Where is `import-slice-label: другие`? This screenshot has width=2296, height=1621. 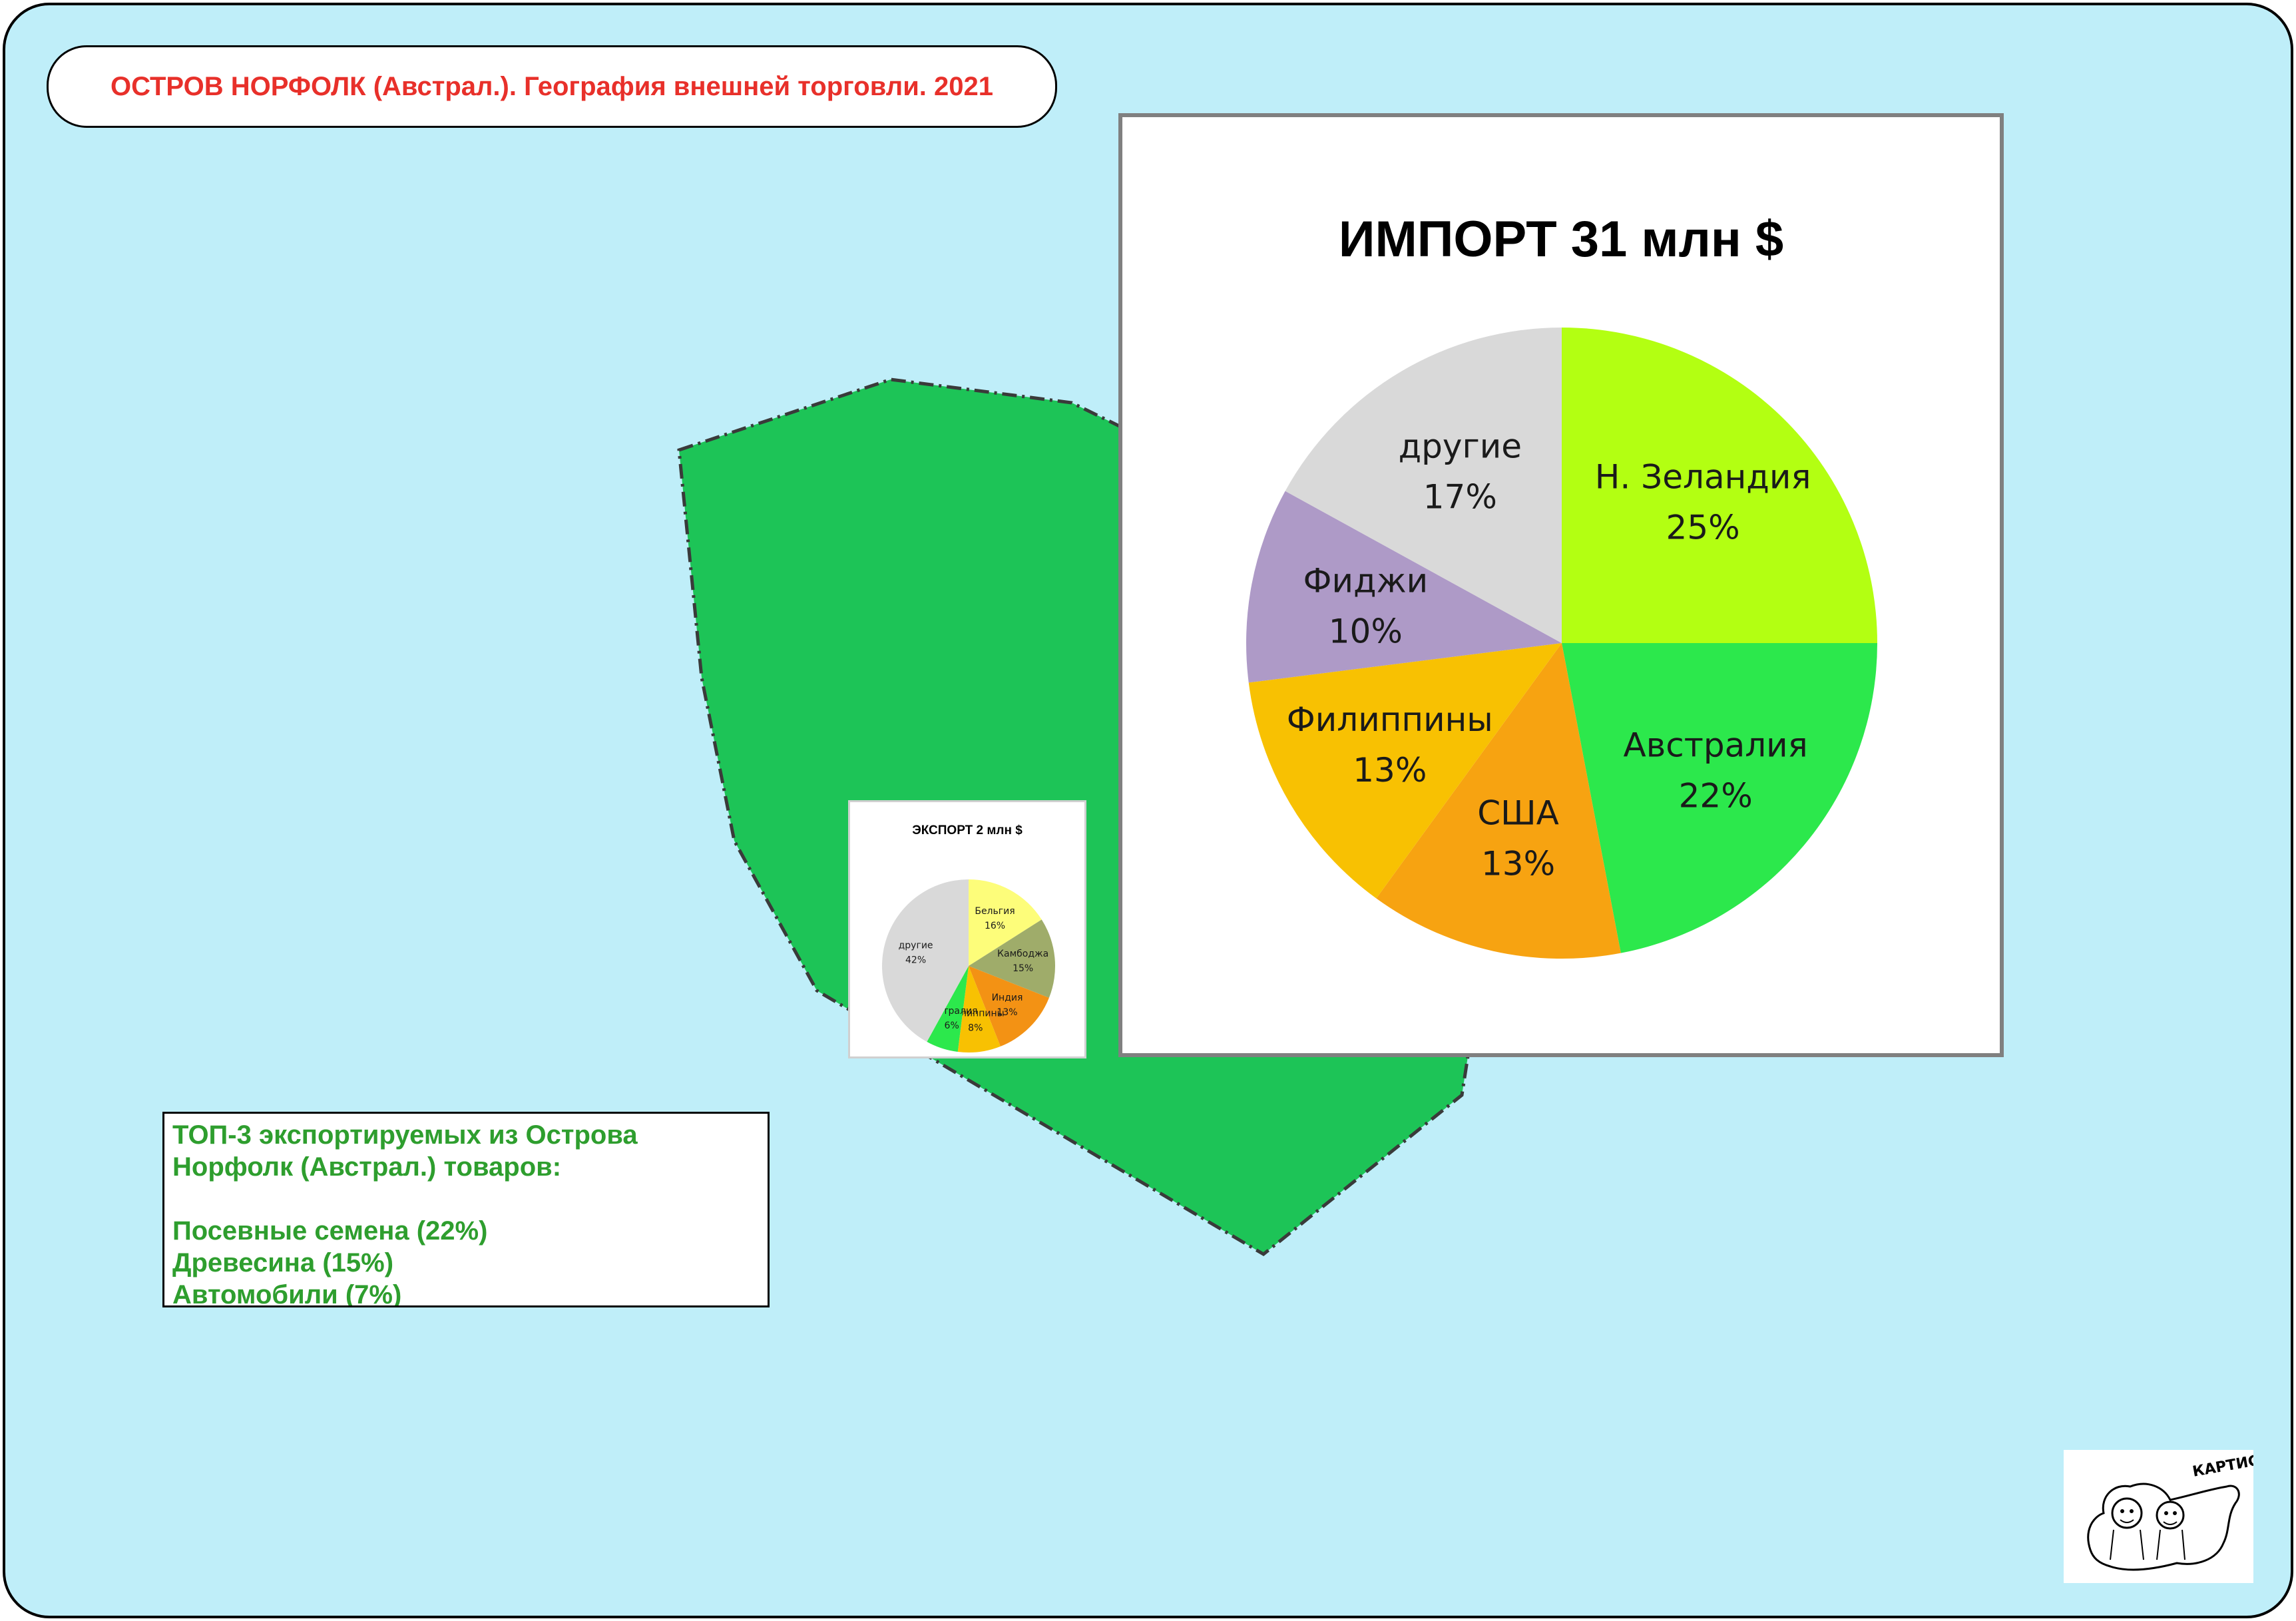
import-slice-label: другие is located at coordinates (1460, 446).